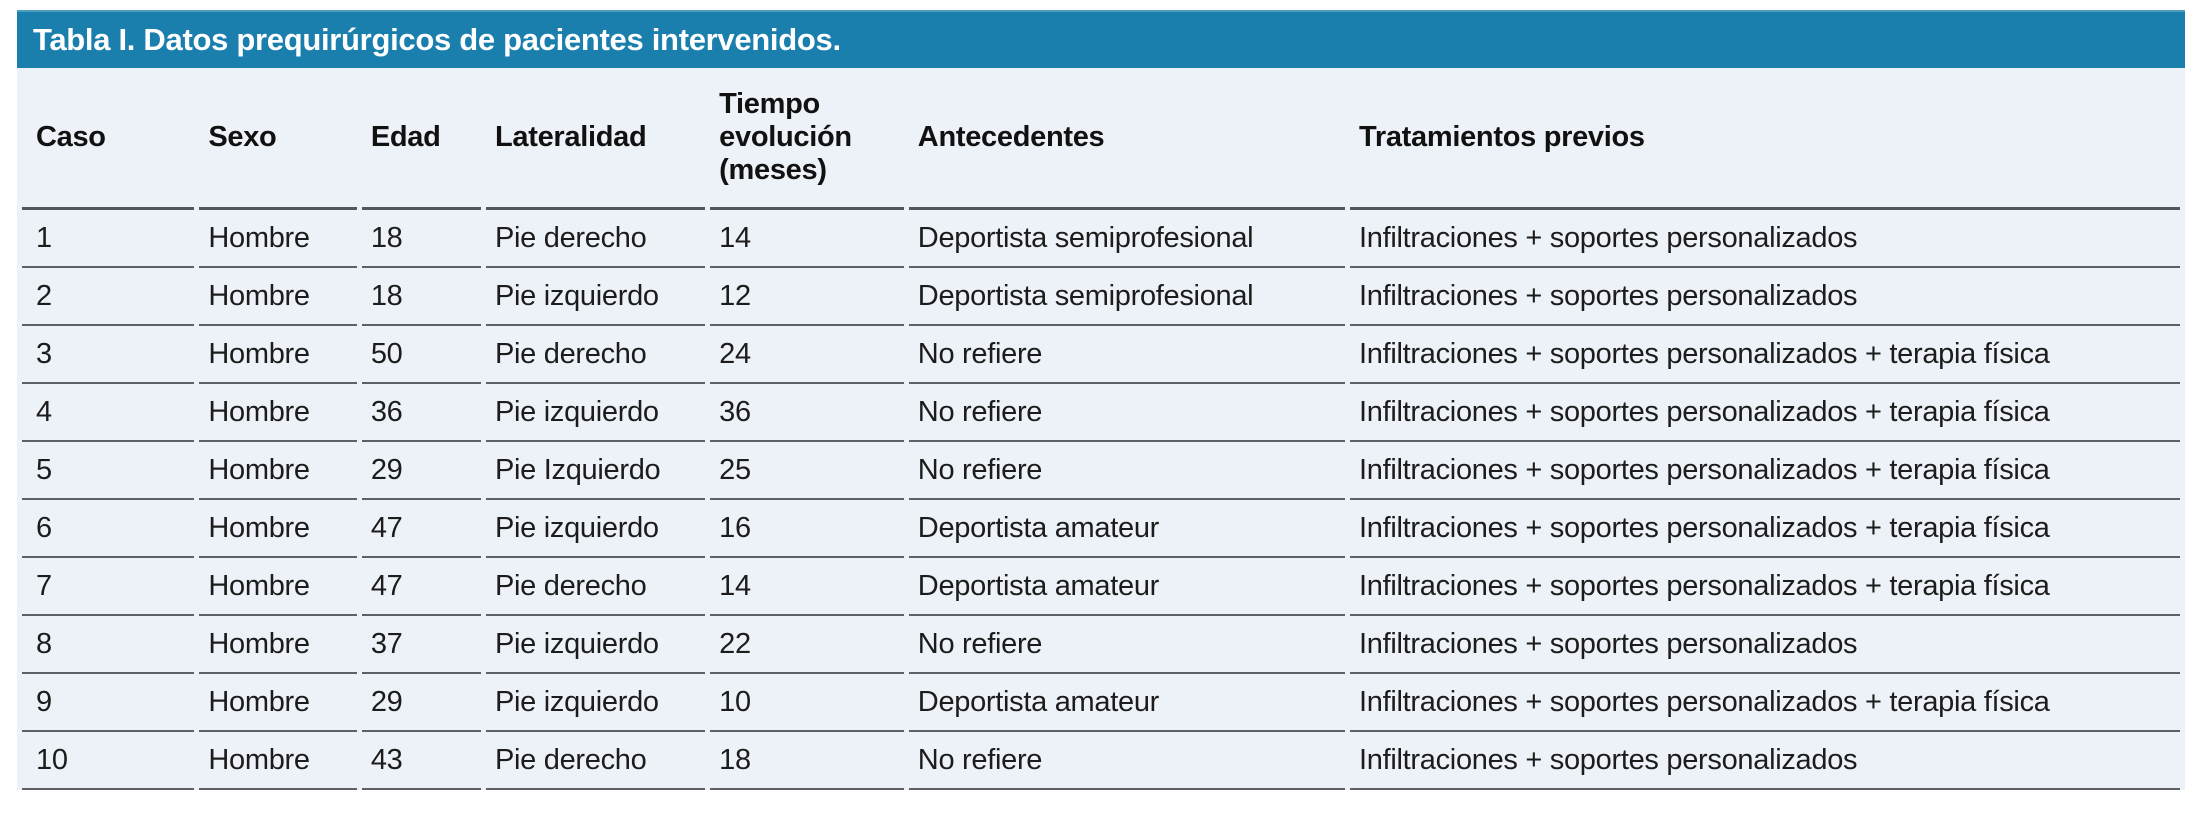 Image resolution: width=2199 pixels, height=821 pixels. I want to click on table-cell: 24, so click(807, 355).